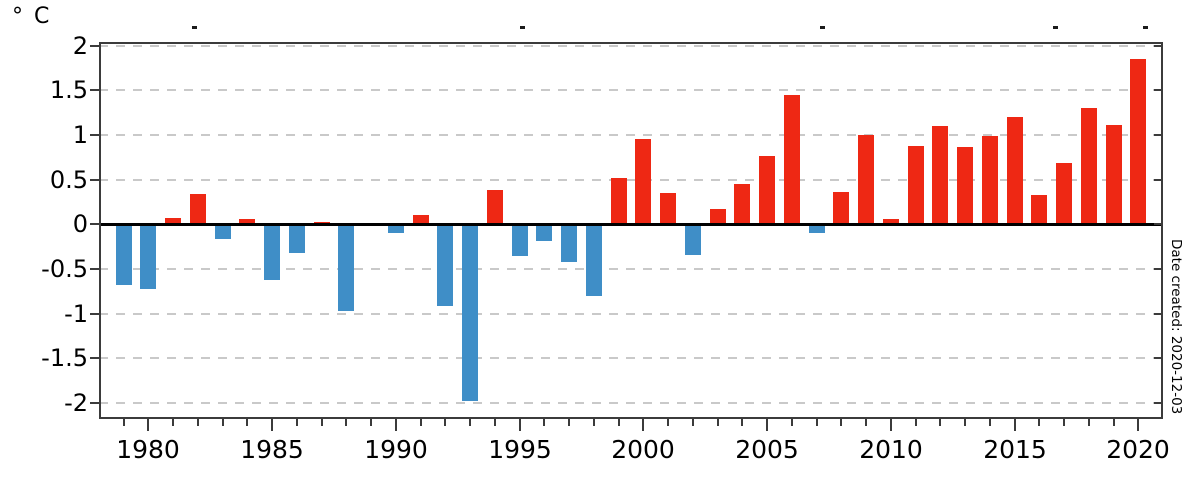  What do you see at coordinates (76, 313) in the screenshot?
I see `ytick-label--1: -1` at bounding box center [76, 313].